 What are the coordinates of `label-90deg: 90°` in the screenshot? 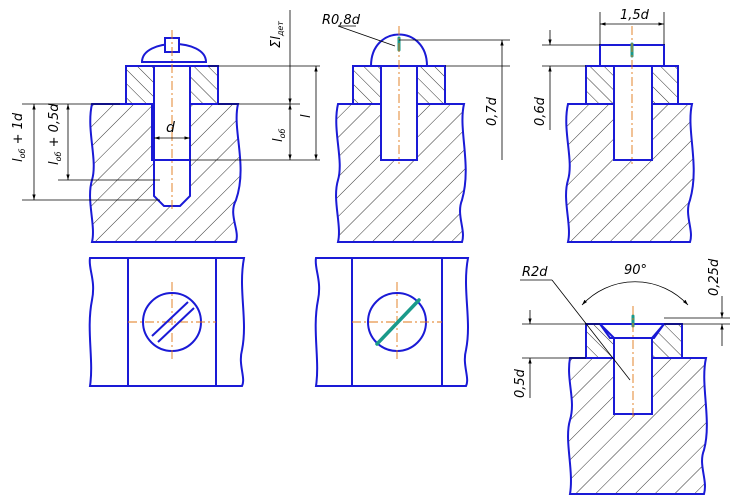 It's located at (635, 270).